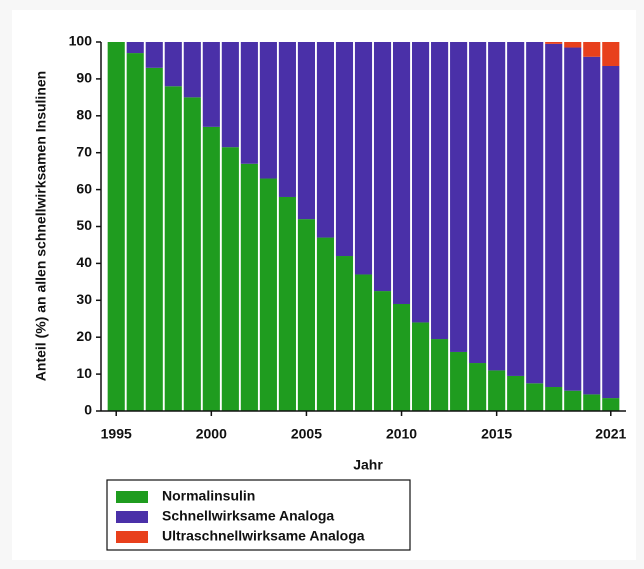 The image size is (644, 569). I want to click on x-tick-label: 2000, so click(211, 434).